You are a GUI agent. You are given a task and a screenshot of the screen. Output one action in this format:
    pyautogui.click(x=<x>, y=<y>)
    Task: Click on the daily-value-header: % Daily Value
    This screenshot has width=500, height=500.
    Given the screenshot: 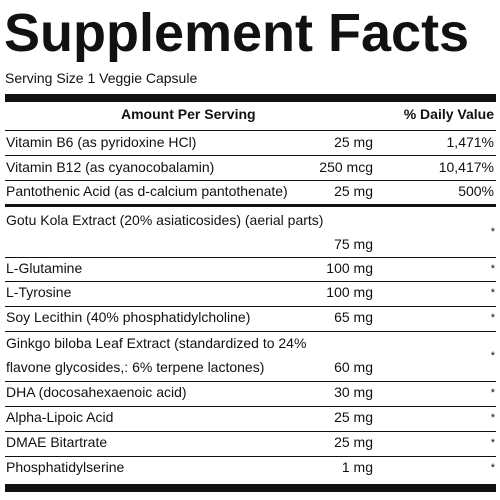 What is the action you would take?
    pyautogui.click(x=448, y=114)
    